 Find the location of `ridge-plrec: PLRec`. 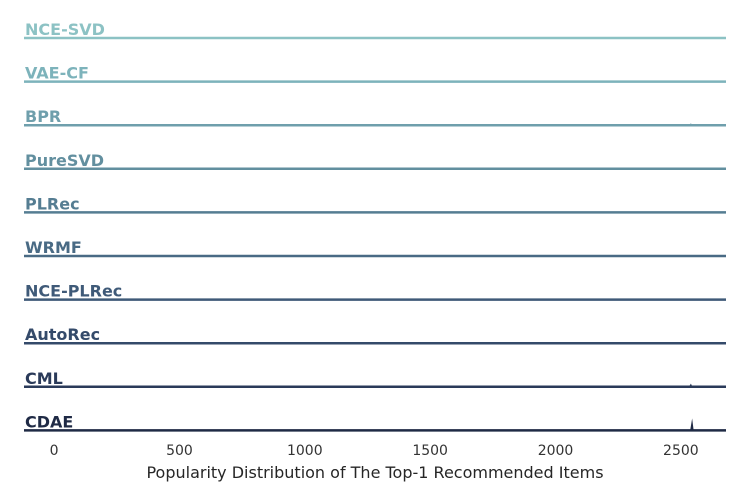

ridge-plrec: PLRec is located at coordinates (375, 204).